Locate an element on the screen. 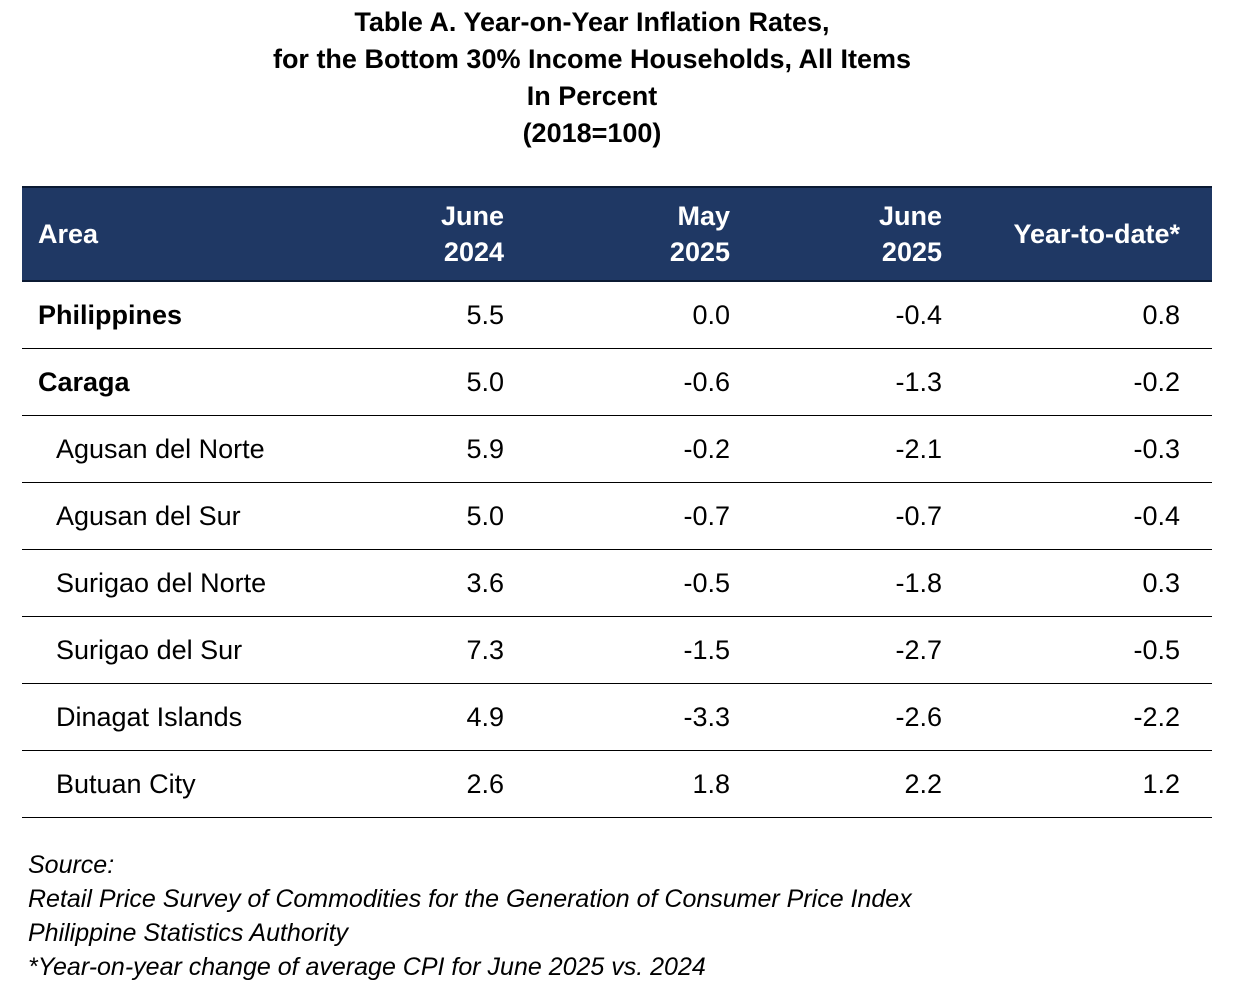 The image size is (1236, 994). header-june-2024-line1: June is located at coordinates (472, 216).